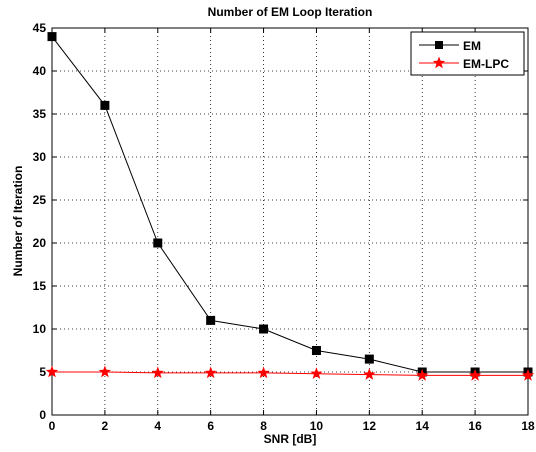 The image size is (536, 452). What do you see at coordinates (290, 439) in the screenshot?
I see `x-axis-label: SNR [dB]` at bounding box center [290, 439].